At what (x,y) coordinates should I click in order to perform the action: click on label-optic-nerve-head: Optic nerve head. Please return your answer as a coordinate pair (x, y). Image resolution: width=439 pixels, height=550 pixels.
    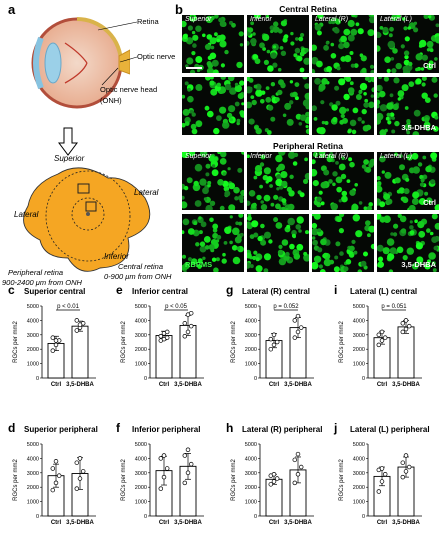
    Looking at the image, I should click on (129, 89).